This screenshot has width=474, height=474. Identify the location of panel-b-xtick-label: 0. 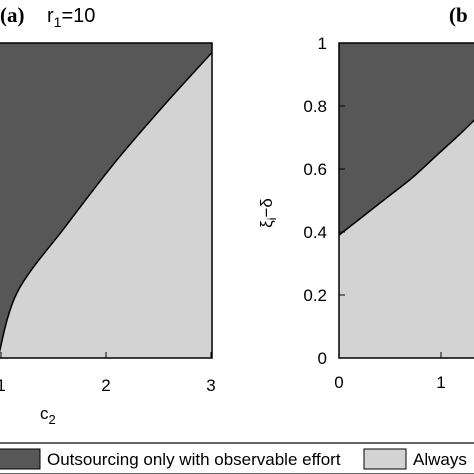
(338, 382).